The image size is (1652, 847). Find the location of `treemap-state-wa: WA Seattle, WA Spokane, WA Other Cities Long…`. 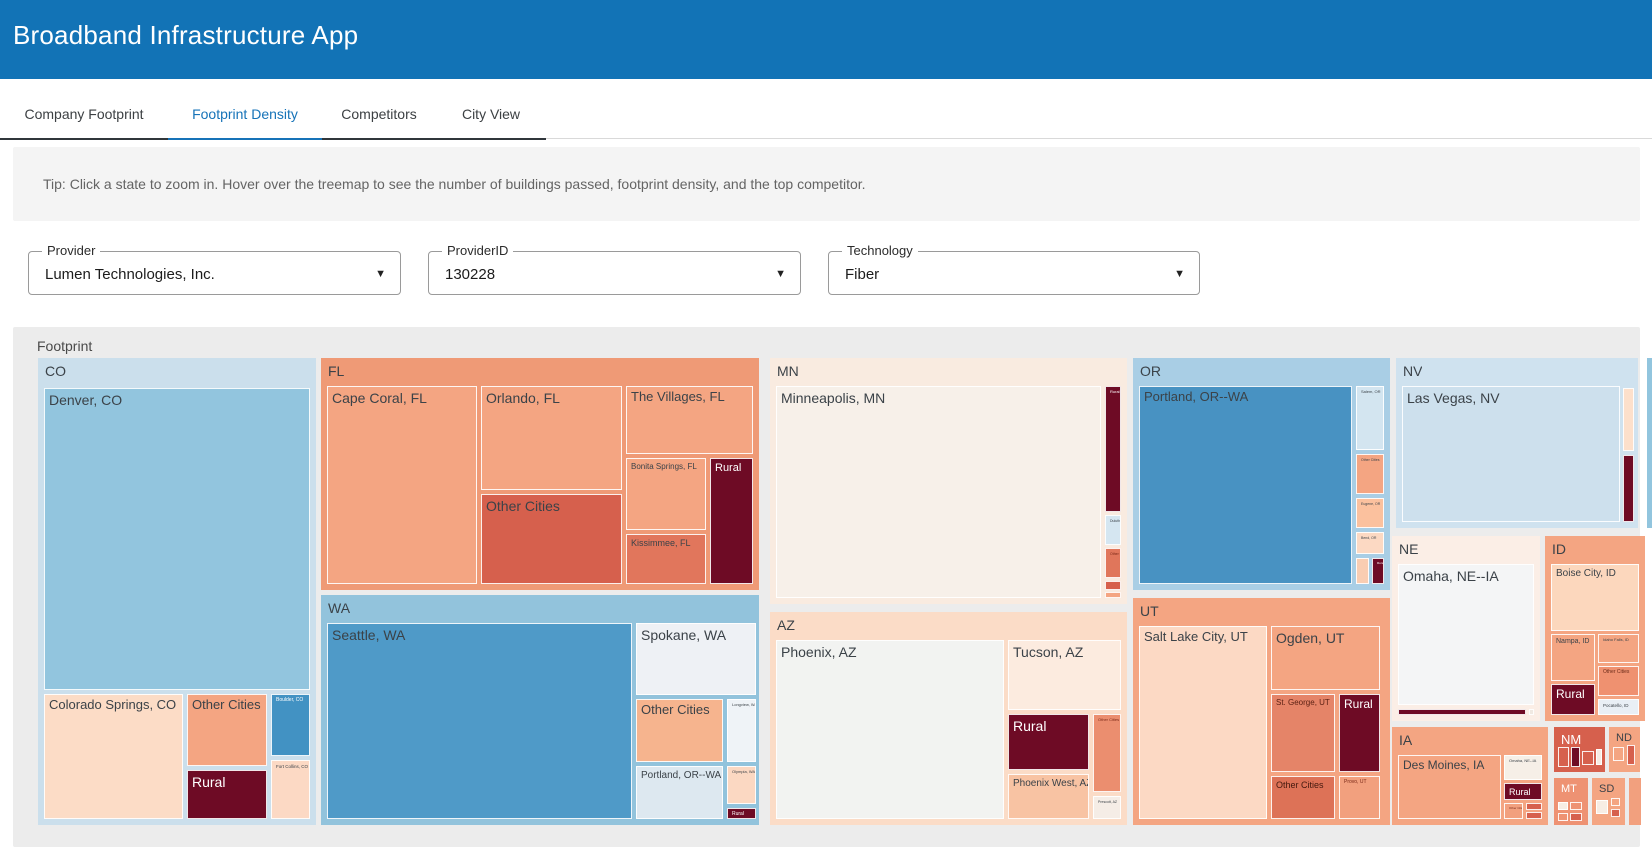

treemap-state-wa: WA Seattle, WA Spokane, WA Other Cities Long… is located at coordinates (540, 710).